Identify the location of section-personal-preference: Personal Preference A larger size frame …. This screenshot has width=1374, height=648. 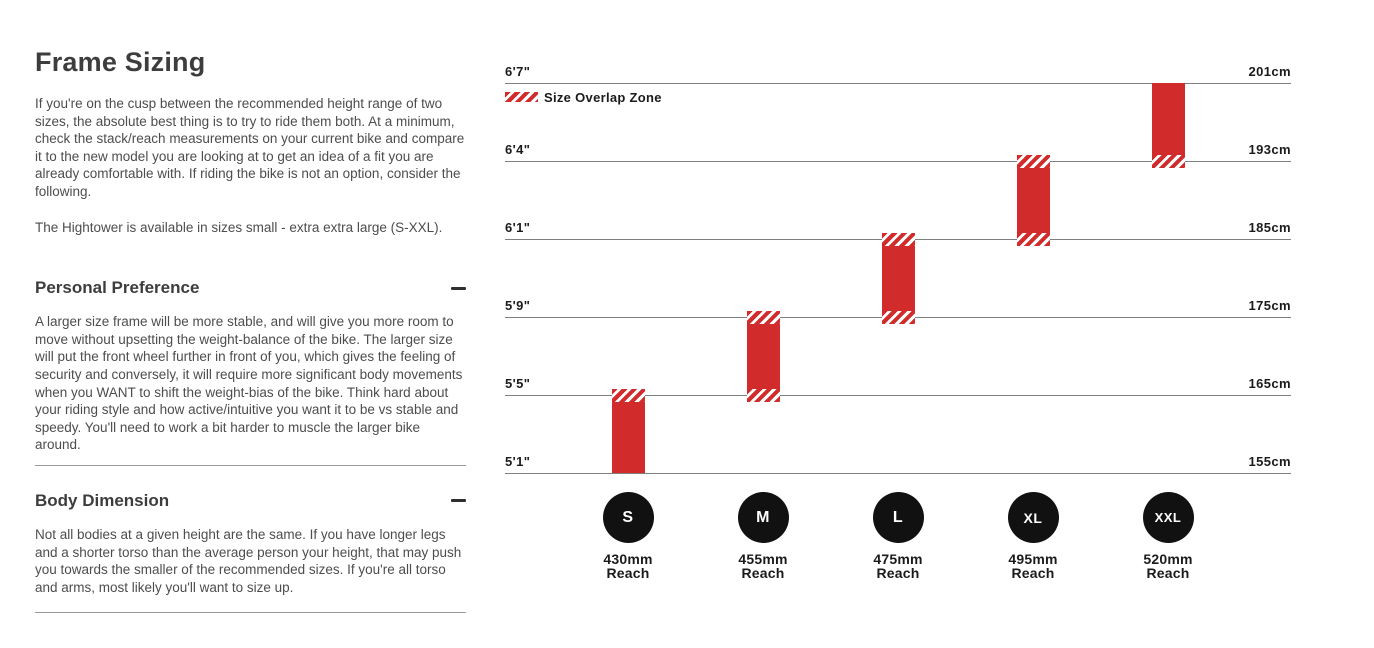
(250, 372).